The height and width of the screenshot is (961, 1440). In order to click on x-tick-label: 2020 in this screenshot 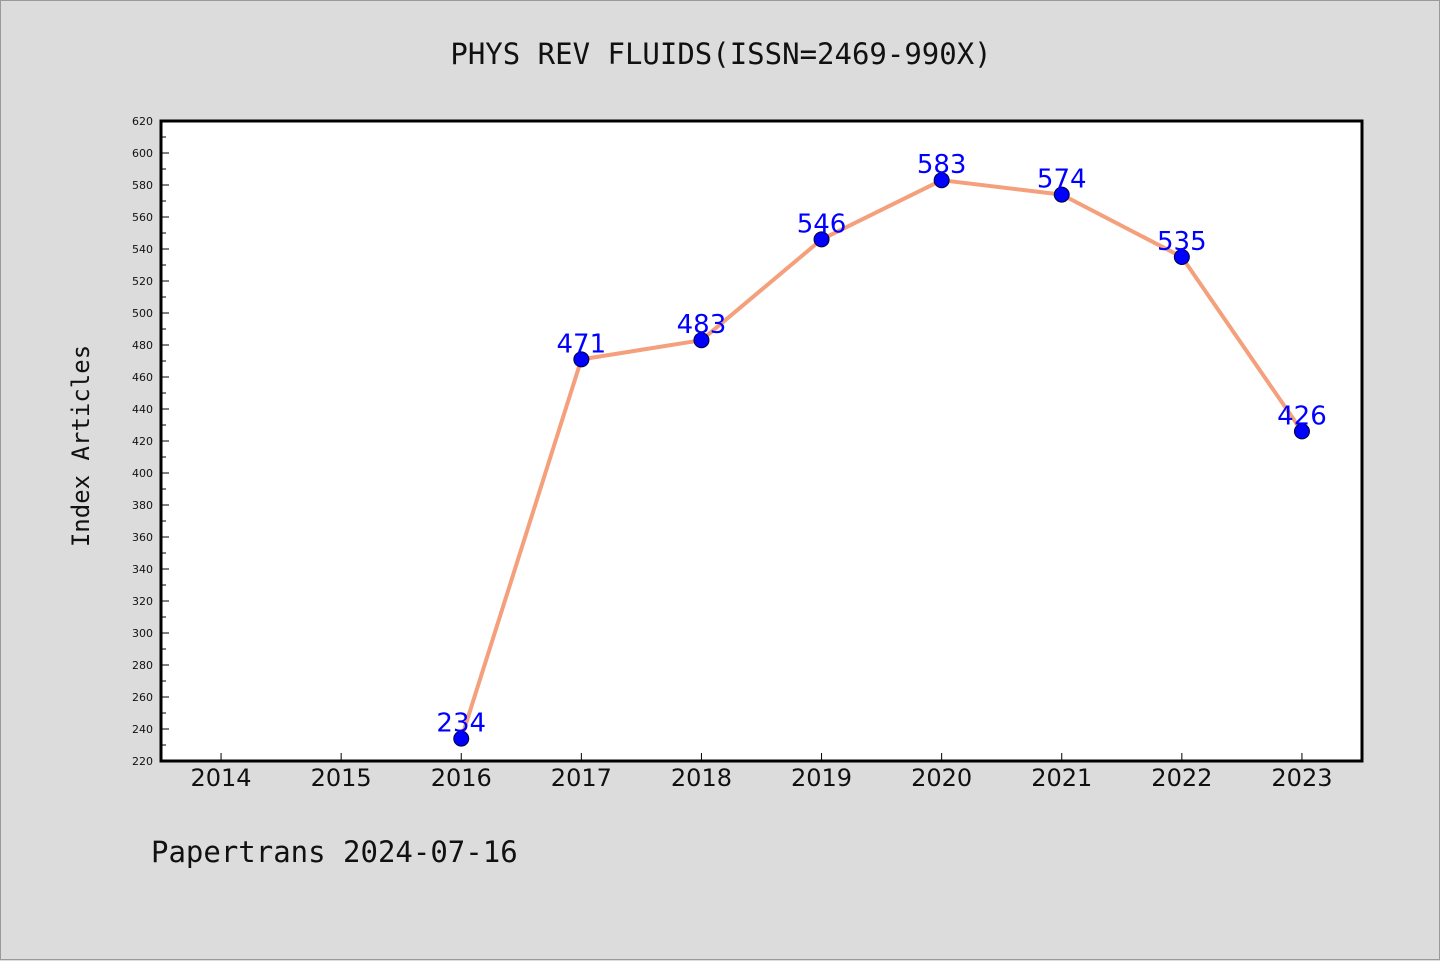, I will do `click(941, 778)`.